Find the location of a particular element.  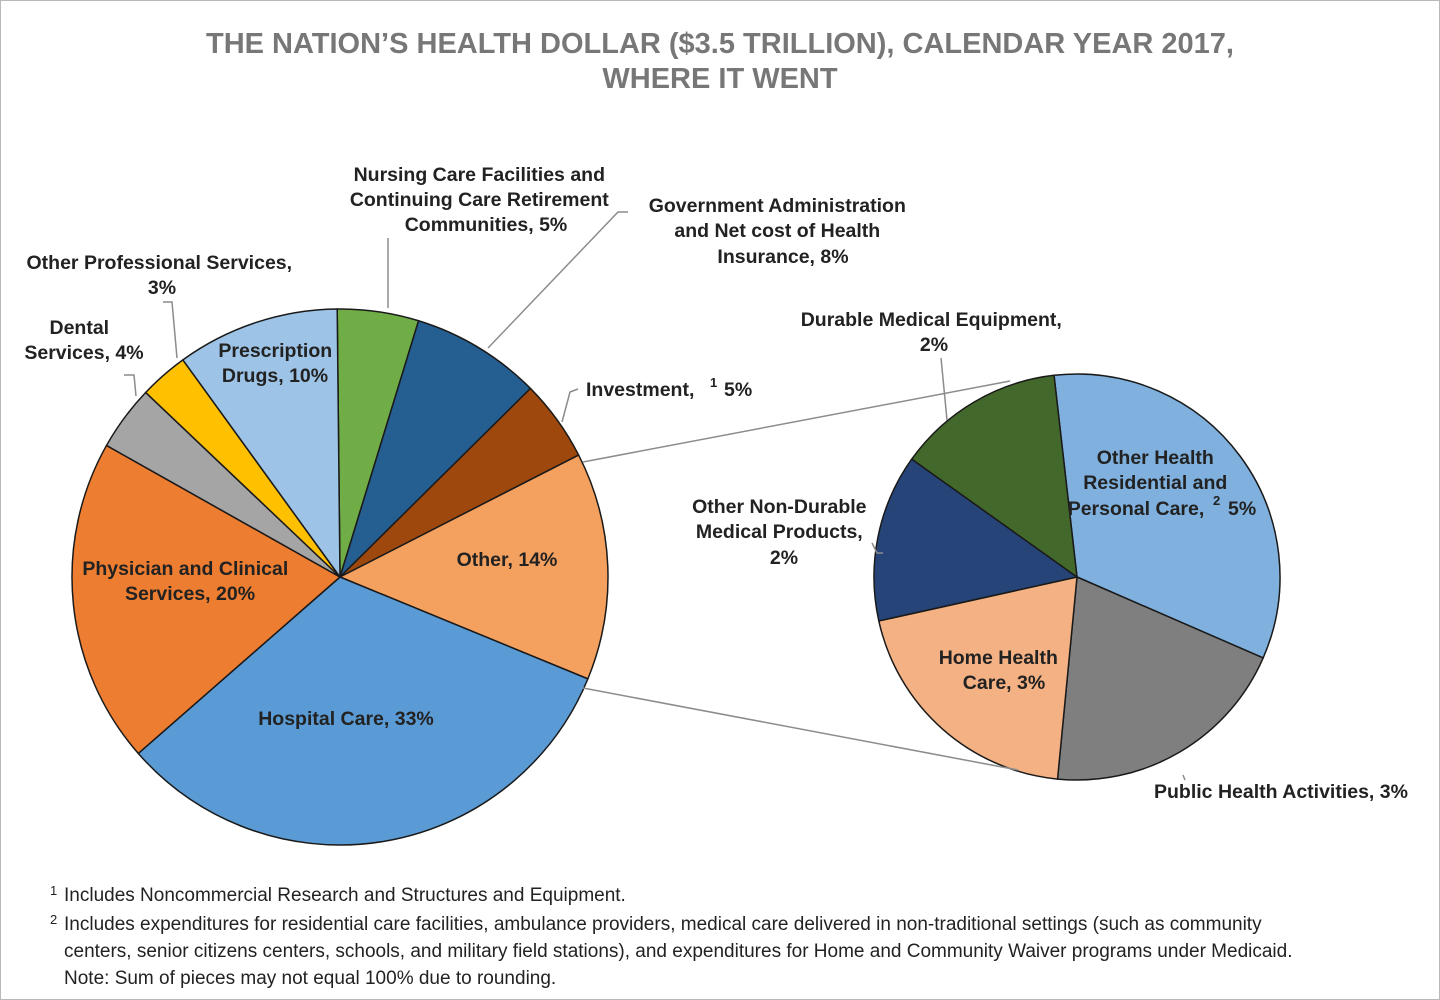

leader-line-public-health is located at coordinates (1184, 777).